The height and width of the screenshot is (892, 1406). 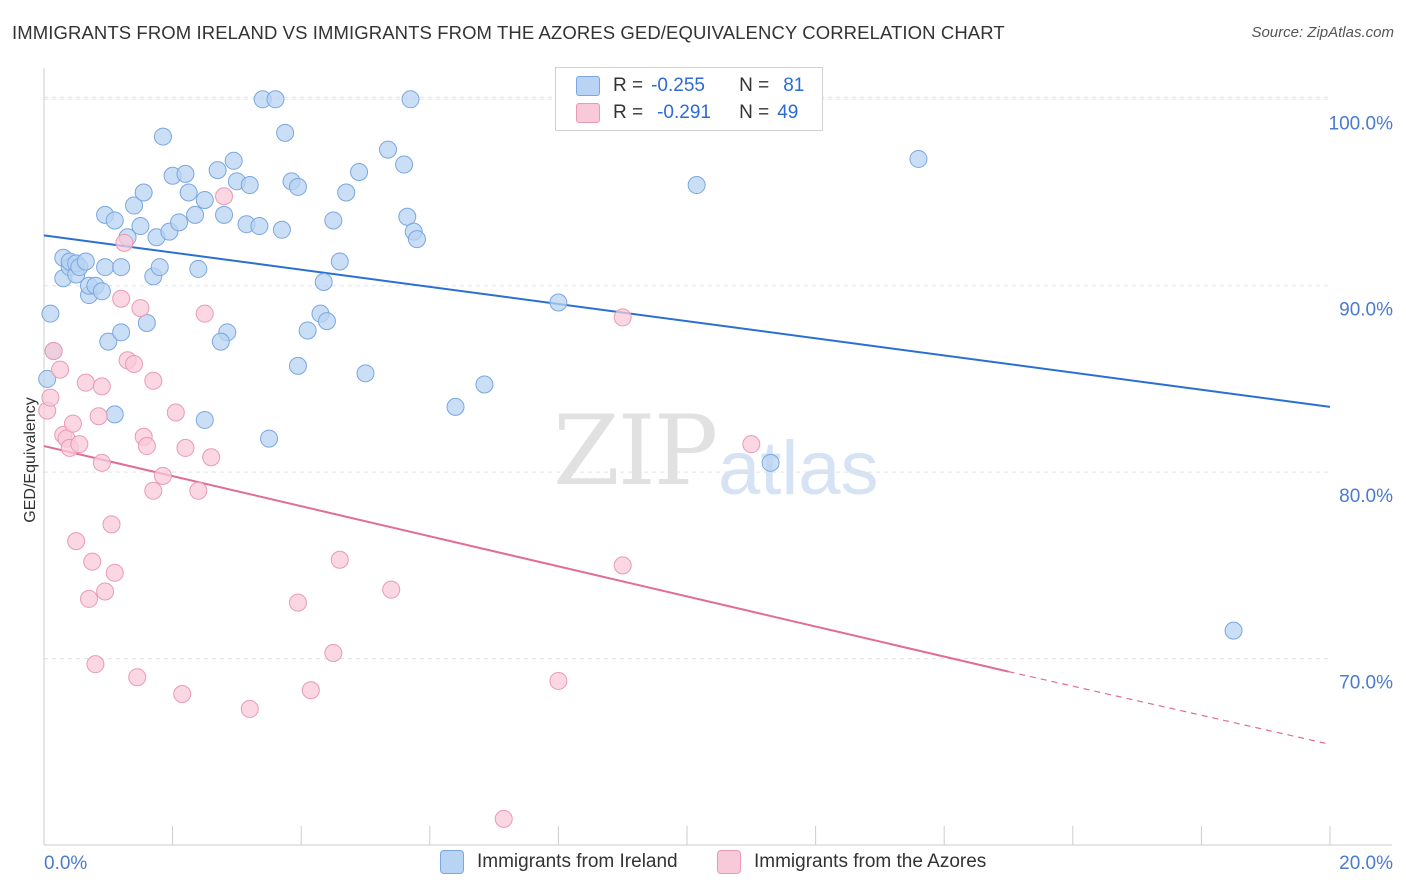 I want to click on stats-legend: R = -0.255 N = 81 R = -0.291 N = 49, so click(x=689, y=99).